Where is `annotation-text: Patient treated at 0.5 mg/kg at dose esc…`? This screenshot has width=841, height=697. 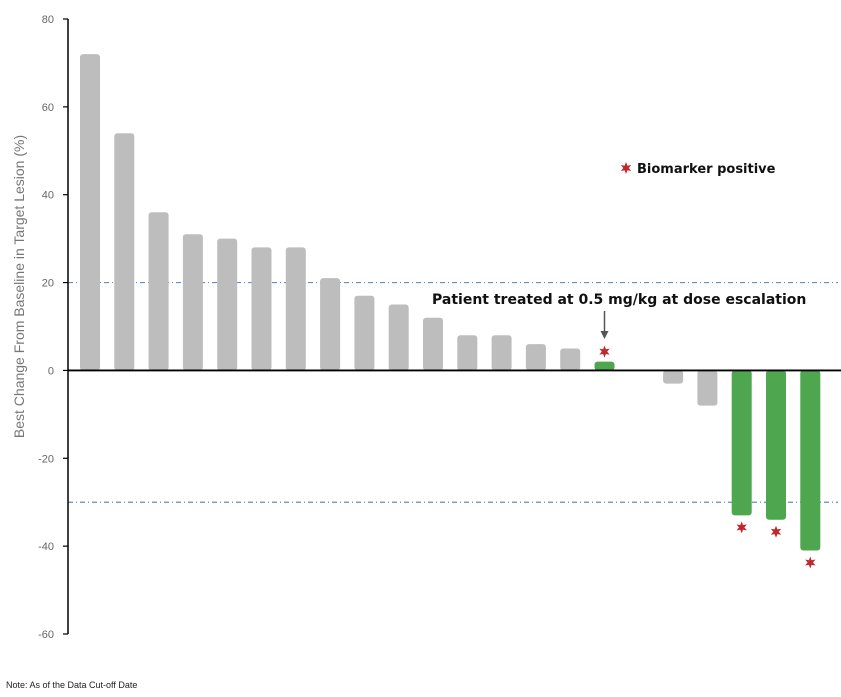
annotation-text: Patient treated at 0.5 mg/kg at dose esc… is located at coordinates (619, 300).